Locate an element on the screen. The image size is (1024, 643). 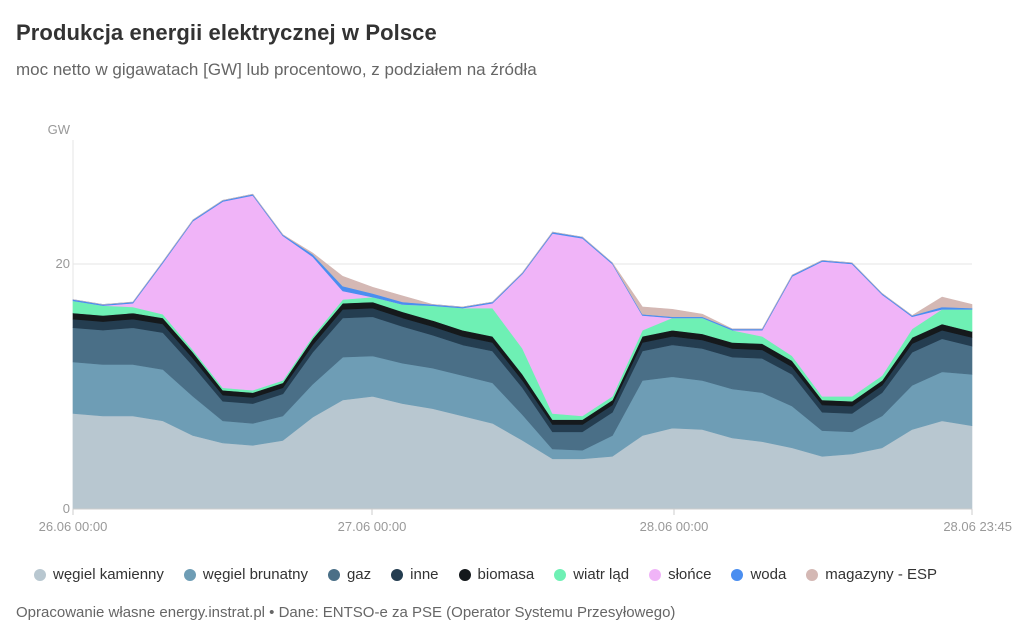
y-tick-label: 0 is located at coordinates (66, 508).